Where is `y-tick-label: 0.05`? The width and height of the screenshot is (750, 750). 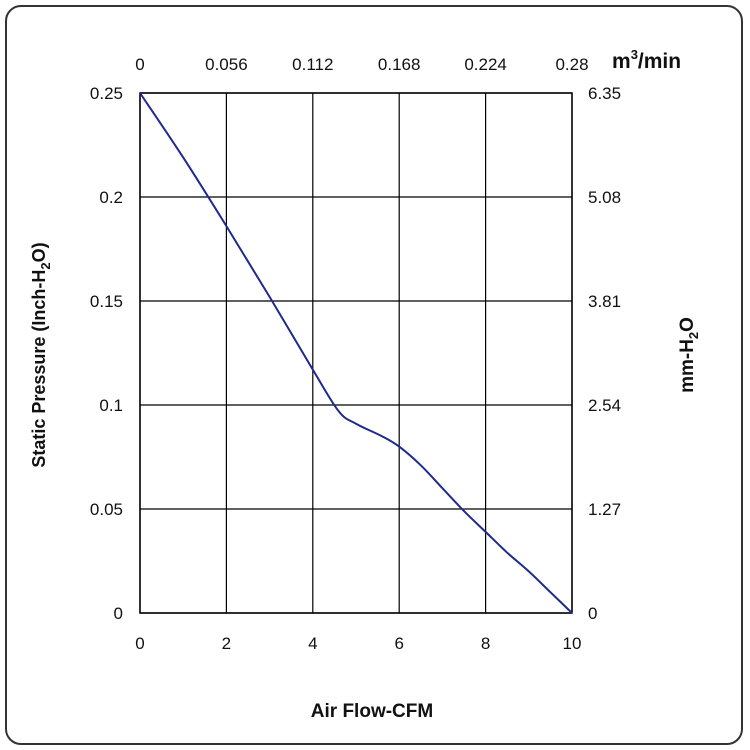 y-tick-label: 0.05 is located at coordinates (106, 509).